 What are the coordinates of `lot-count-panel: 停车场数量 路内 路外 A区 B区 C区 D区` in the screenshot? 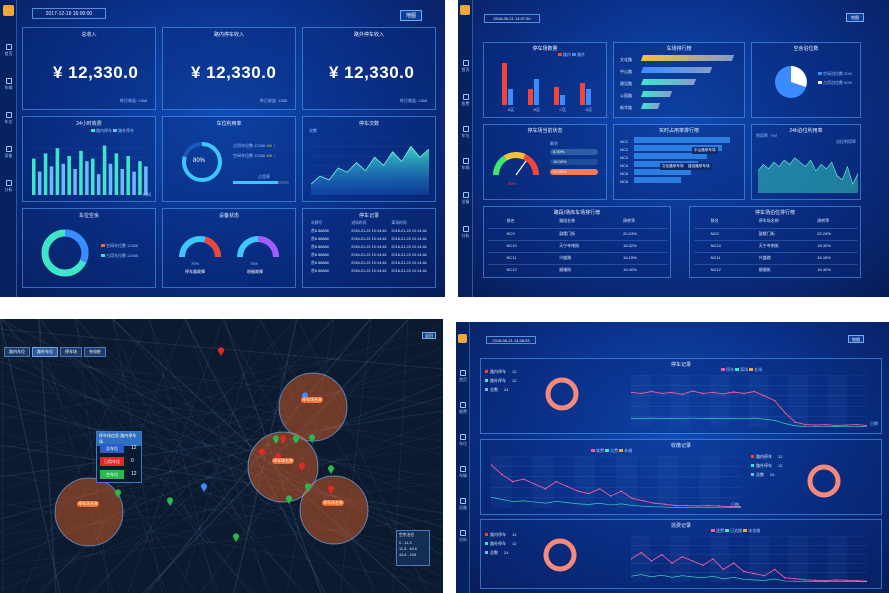 It's located at (545, 80).